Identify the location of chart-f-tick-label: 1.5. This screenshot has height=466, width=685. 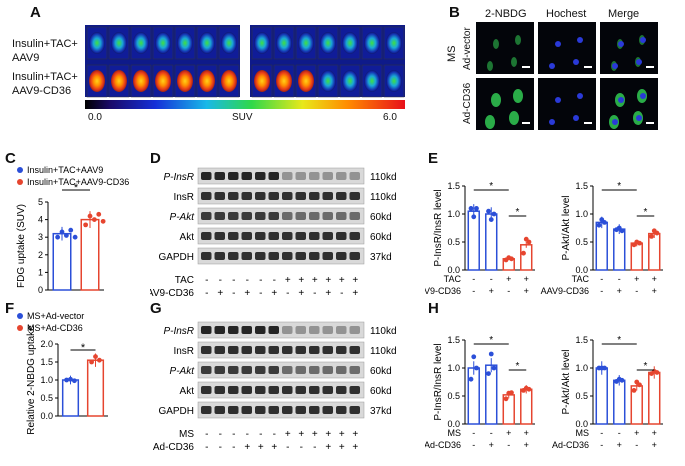
(46, 362).